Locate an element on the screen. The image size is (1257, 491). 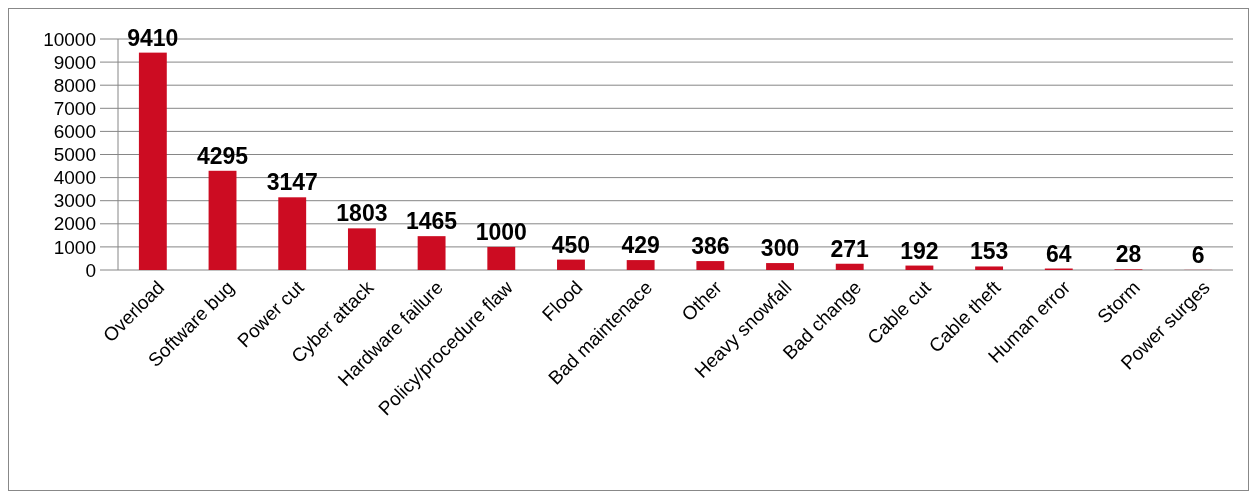
data-label: 1803 is located at coordinates (362, 213).